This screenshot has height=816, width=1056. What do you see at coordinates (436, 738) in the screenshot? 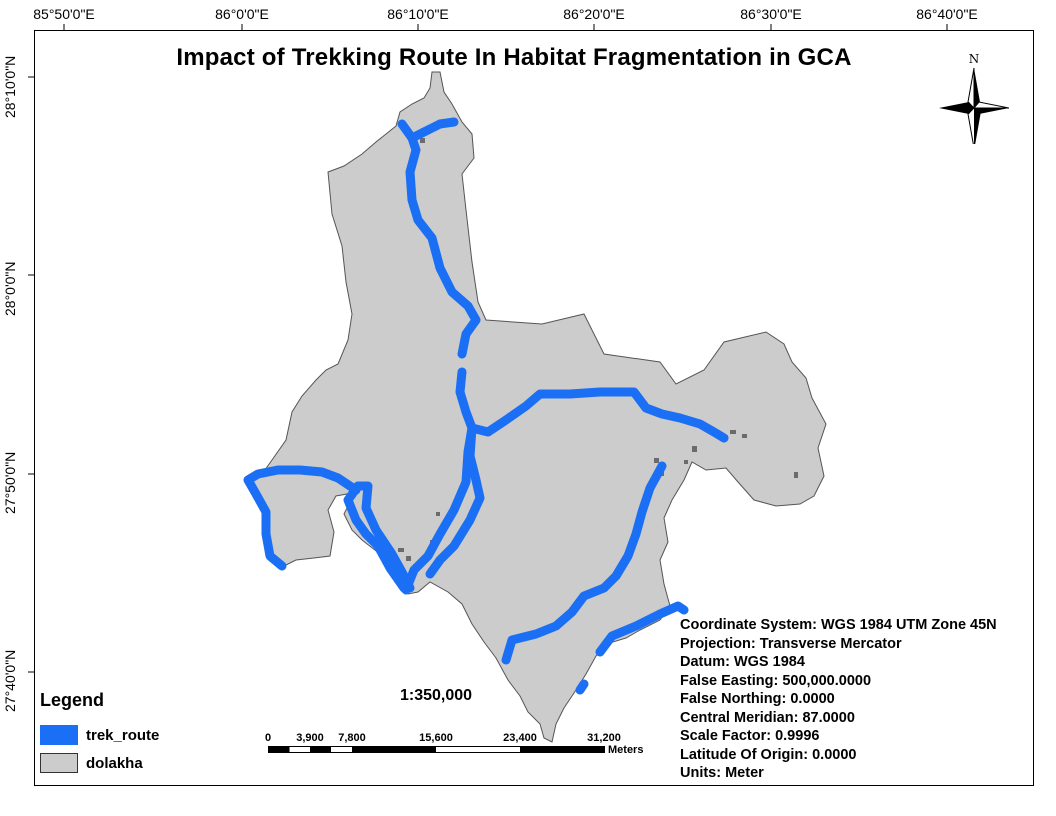
I see `scale-label: 15,600` at bounding box center [436, 738].